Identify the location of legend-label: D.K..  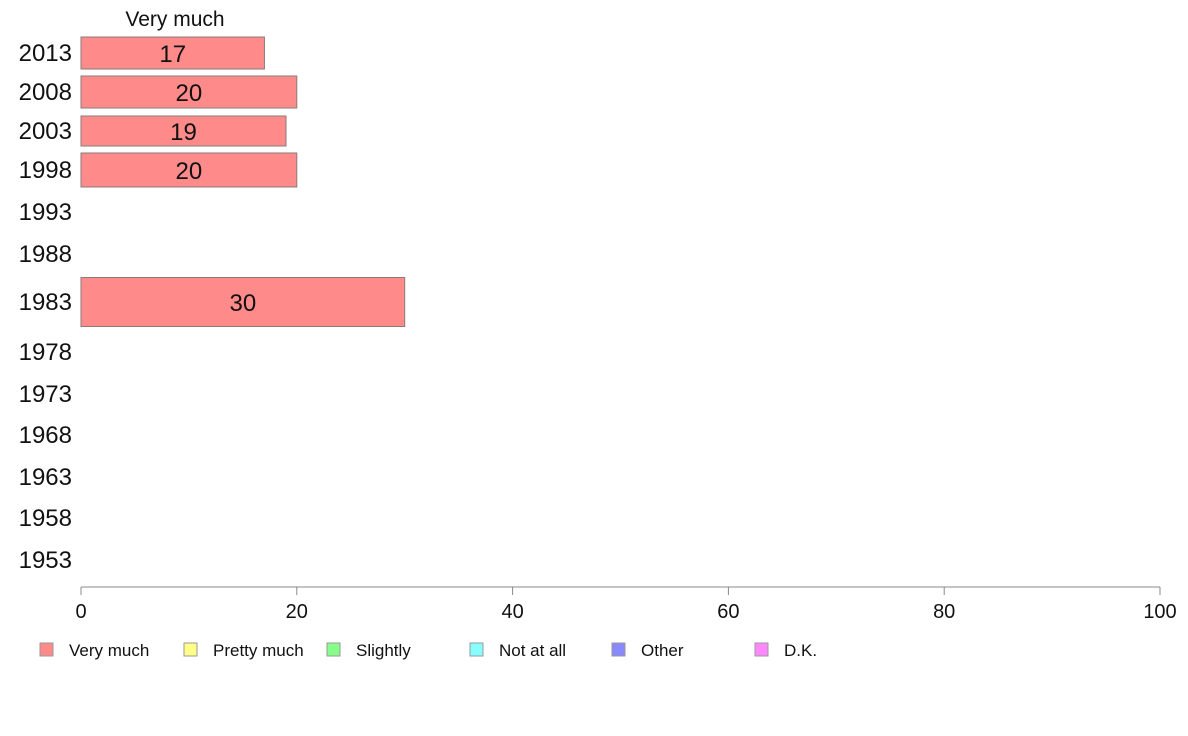
(800, 650).